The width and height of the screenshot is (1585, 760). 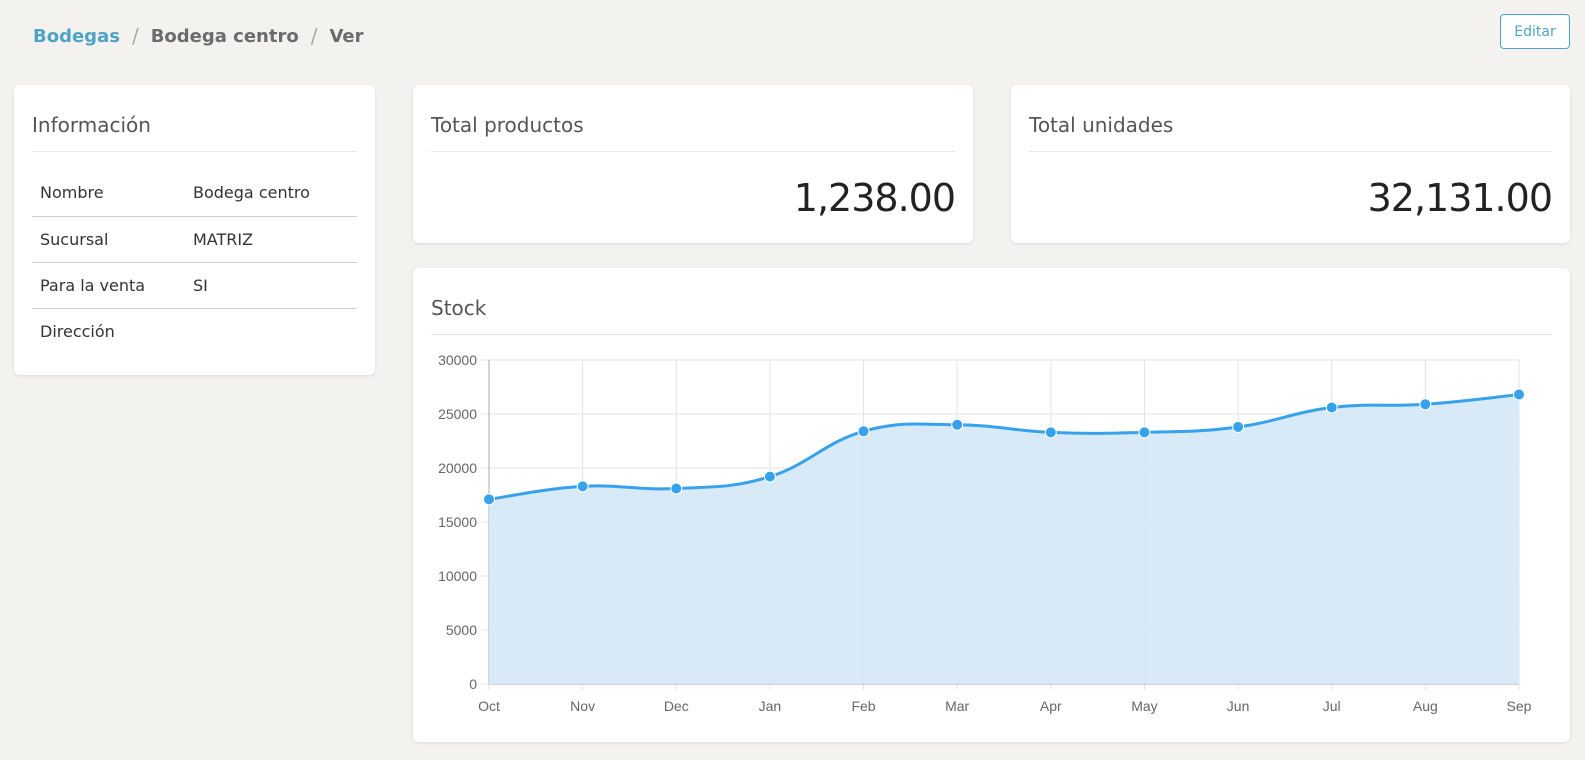 I want to click on x-tick-label: Feb, so click(x=863, y=706).